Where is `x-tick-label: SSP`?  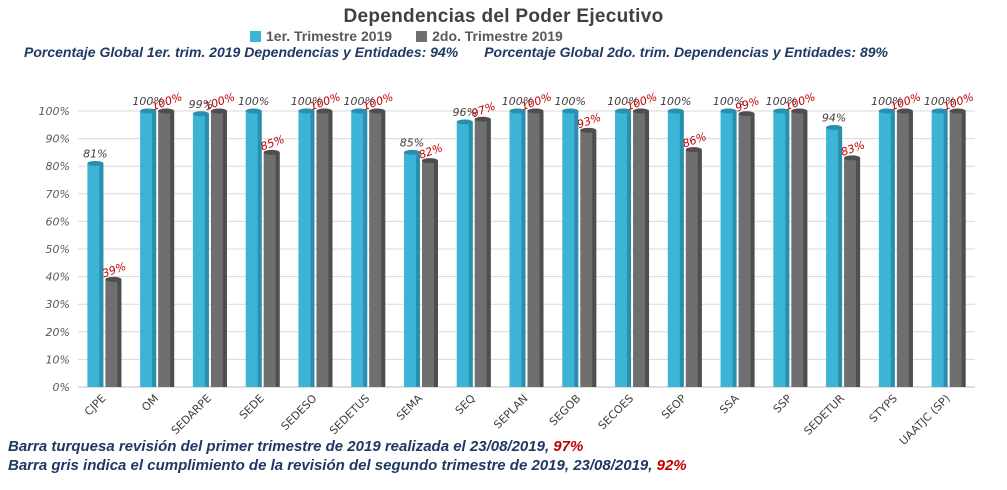 x-tick-label: SSP is located at coordinates (783, 404).